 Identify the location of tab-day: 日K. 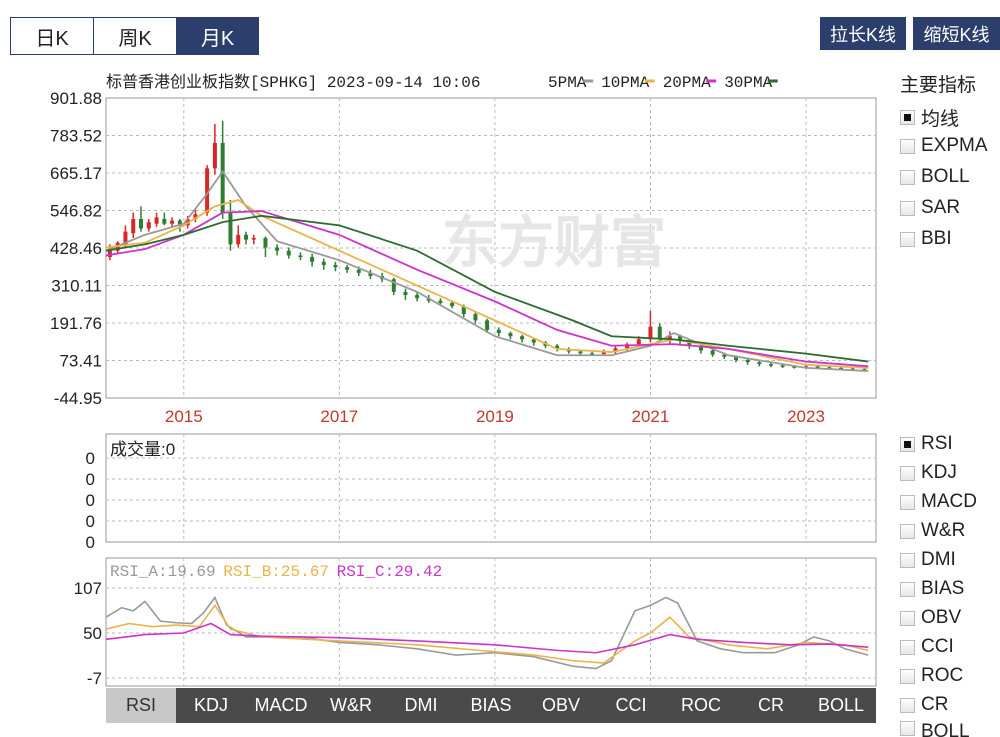
(51, 36).